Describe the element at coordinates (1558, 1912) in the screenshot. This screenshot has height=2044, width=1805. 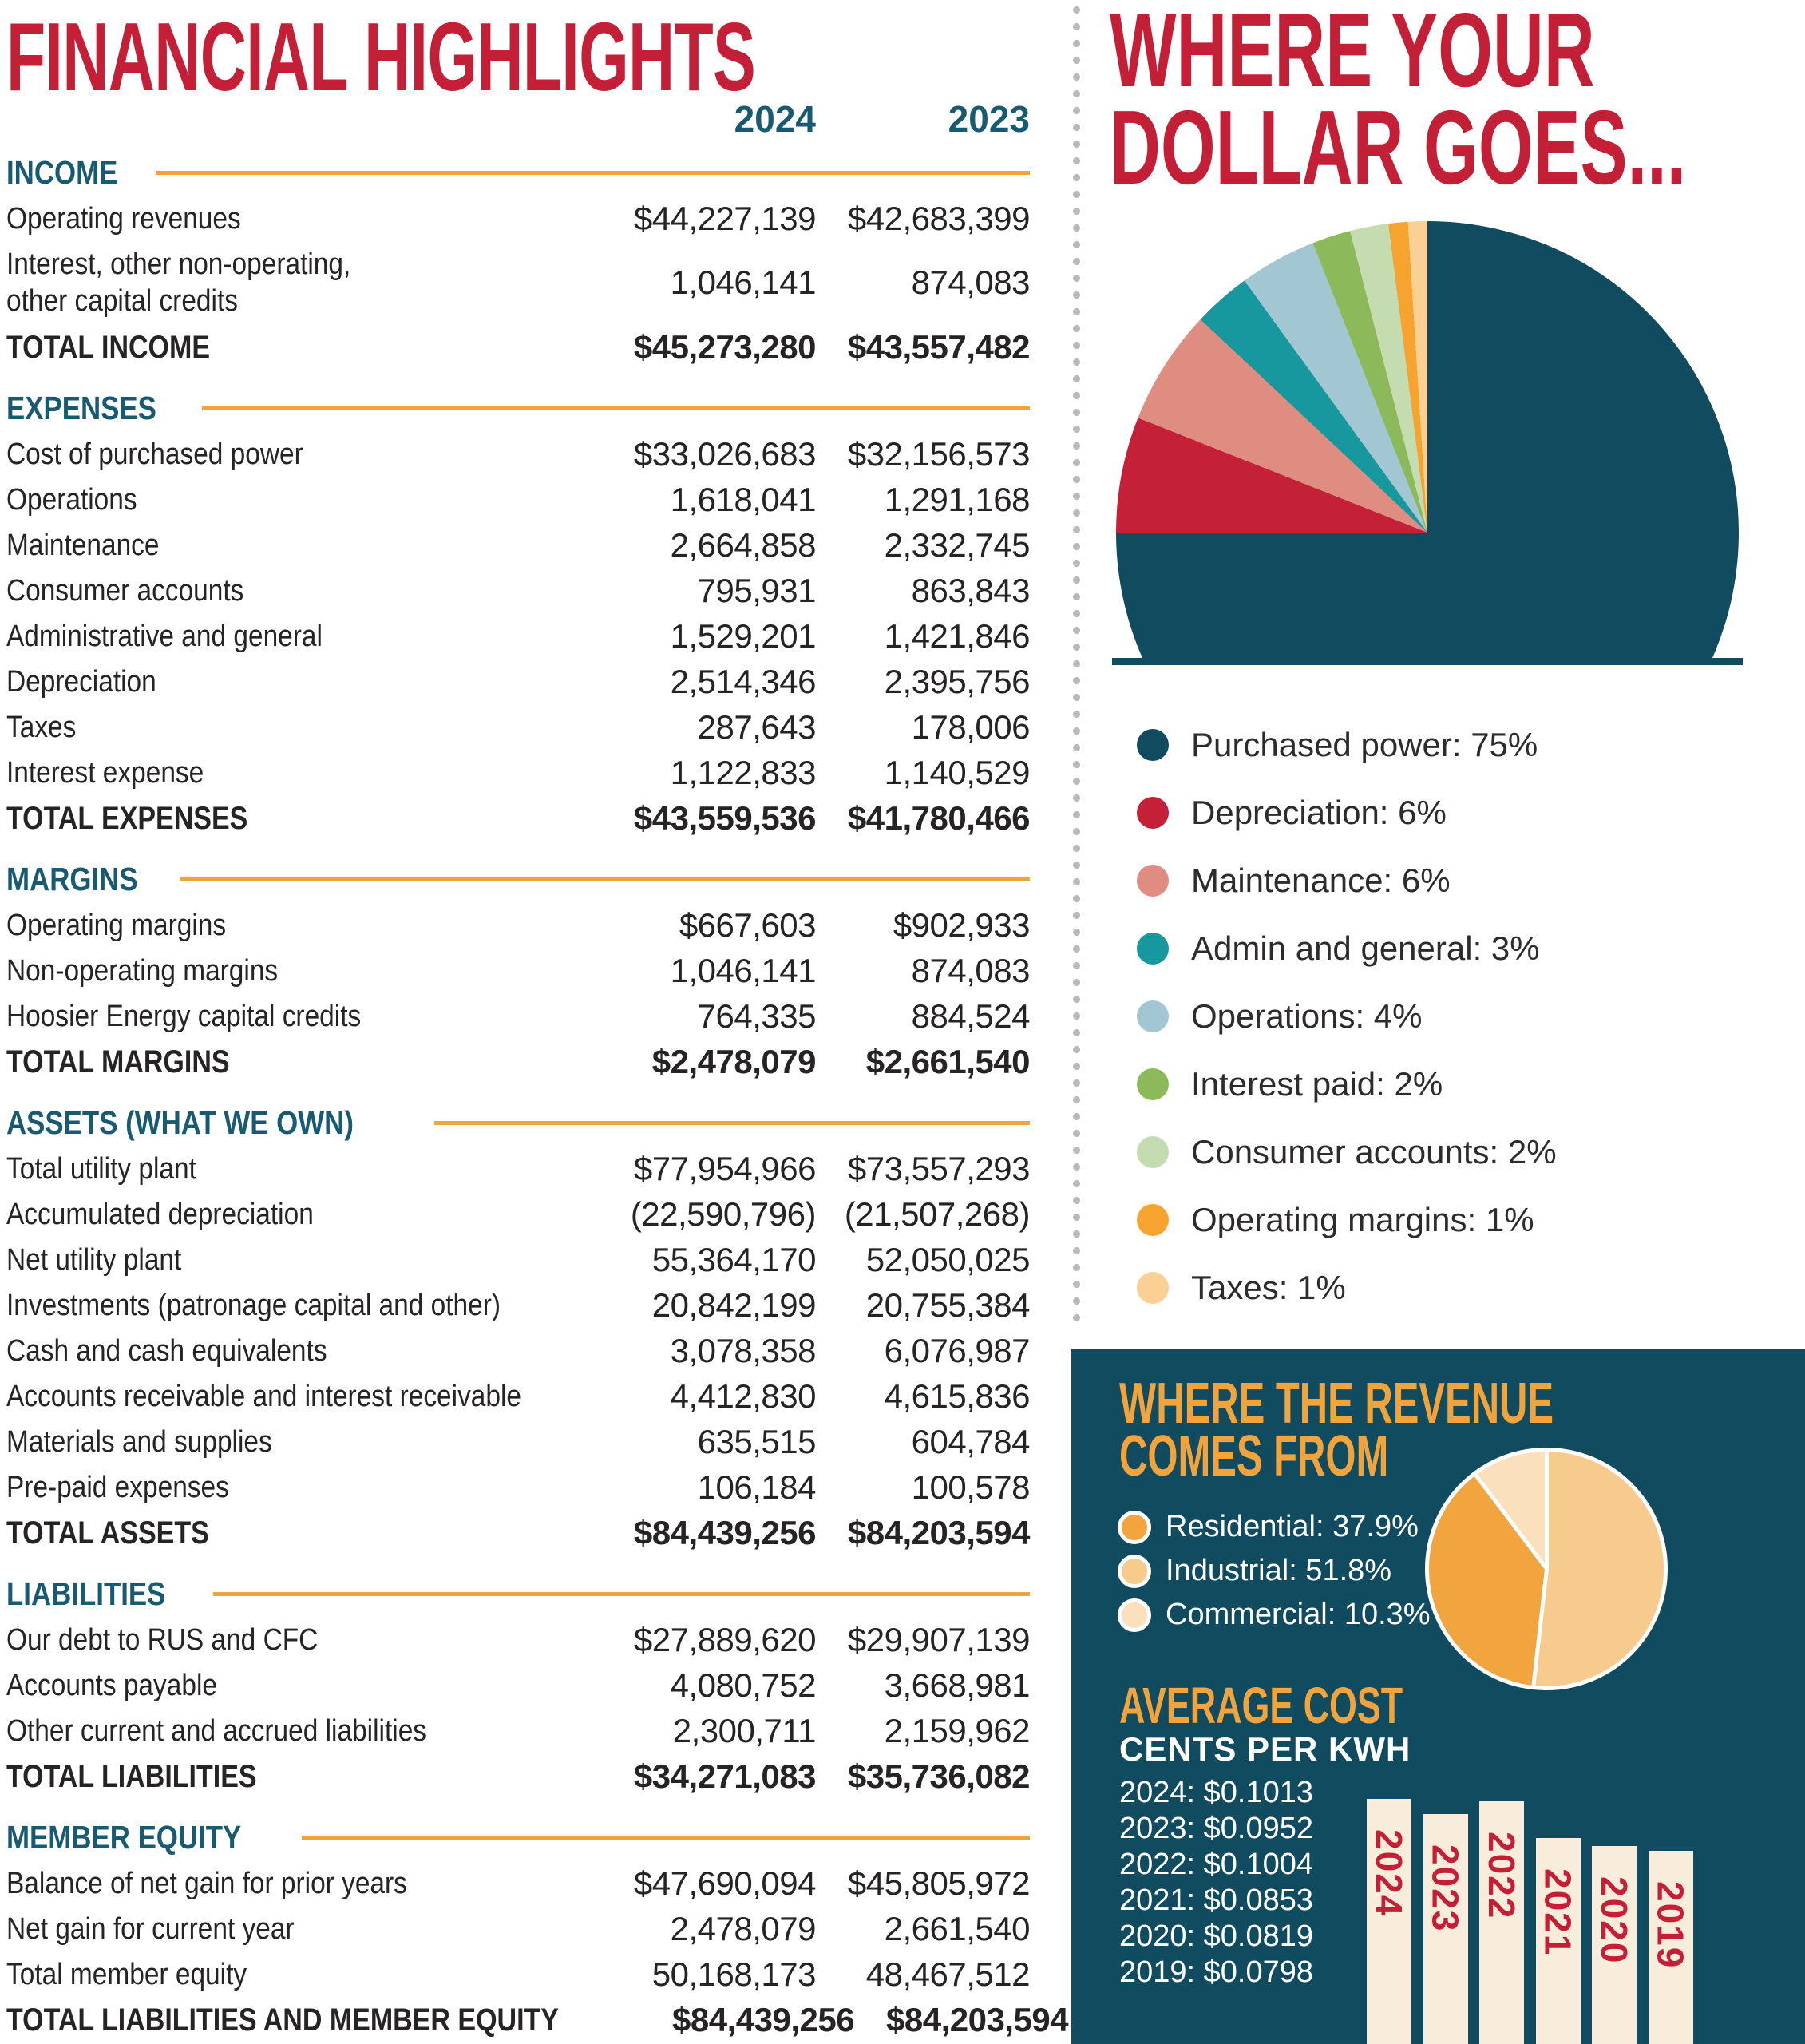
I see `bar-year-label: 2021` at that location.